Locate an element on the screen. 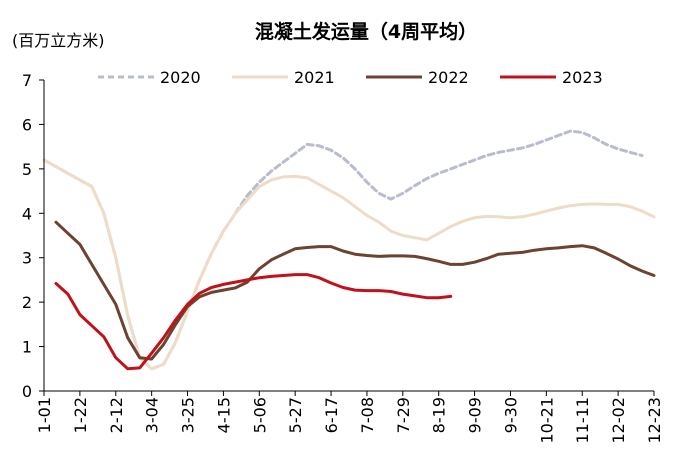  legend-label-2022: 2022 is located at coordinates (448, 77).